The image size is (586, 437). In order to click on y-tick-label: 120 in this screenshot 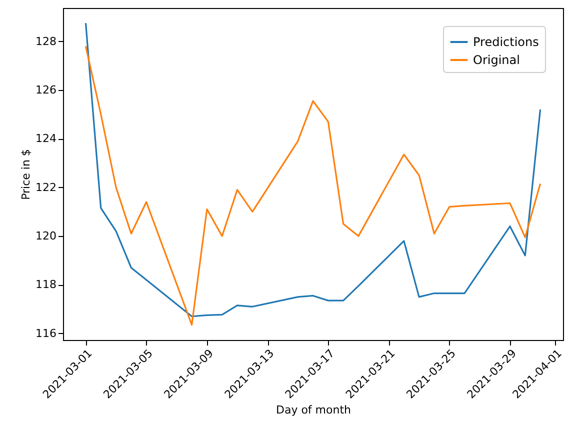, I will do `click(46, 236)`.